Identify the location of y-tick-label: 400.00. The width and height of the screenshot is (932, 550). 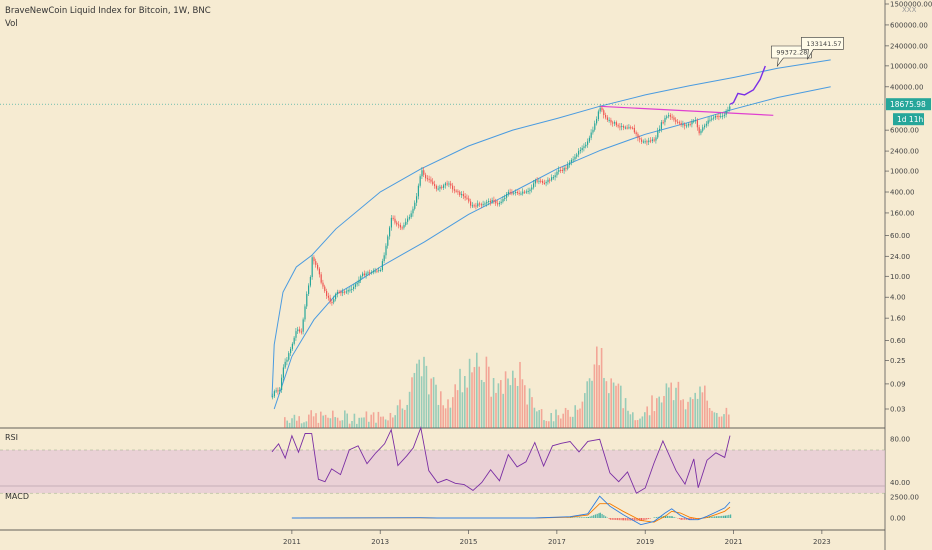
(902, 193).